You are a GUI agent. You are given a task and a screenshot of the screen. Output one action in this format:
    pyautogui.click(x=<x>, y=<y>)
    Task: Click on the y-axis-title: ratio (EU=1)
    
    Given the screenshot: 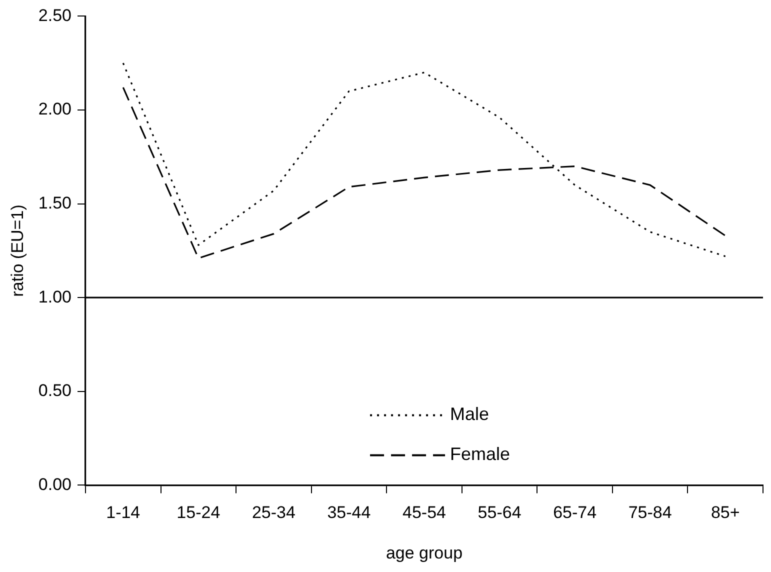 What is the action you would take?
    pyautogui.click(x=17, y=250)
    